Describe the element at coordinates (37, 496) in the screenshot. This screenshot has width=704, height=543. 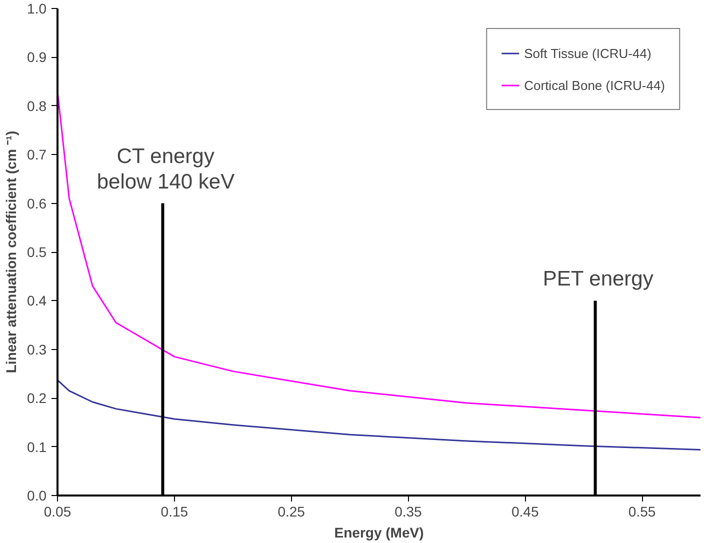
I see `y-tick-label: 0.0` at that location.